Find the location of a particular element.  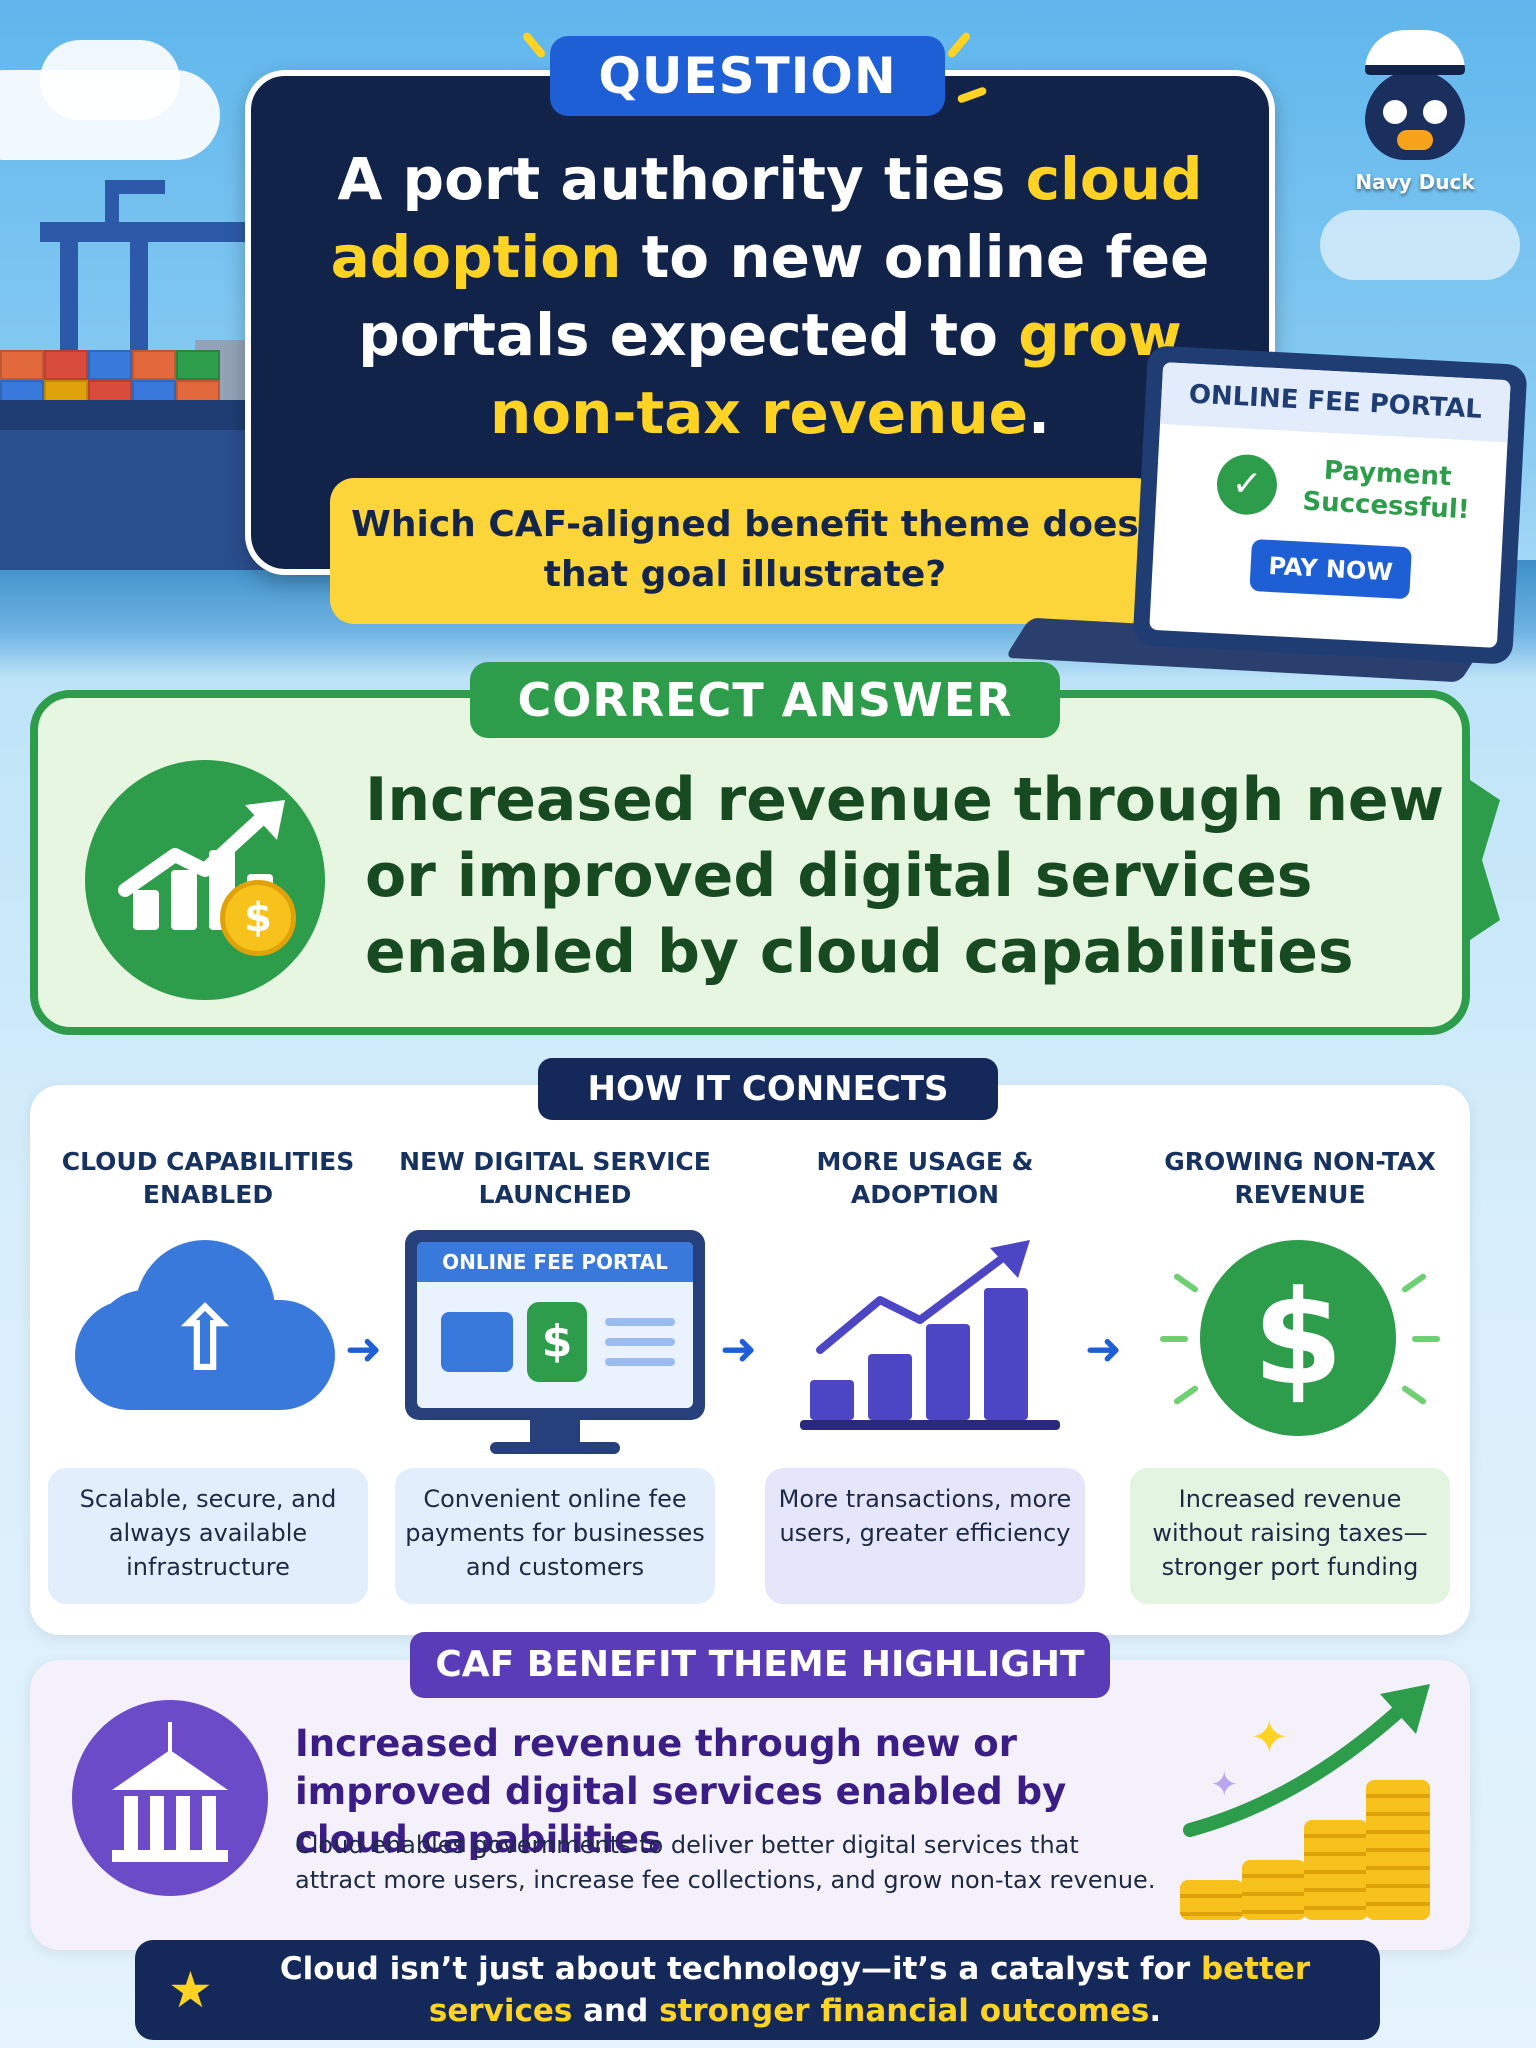

highlight-text: cloud adoption is located at coordinates (766, 218).